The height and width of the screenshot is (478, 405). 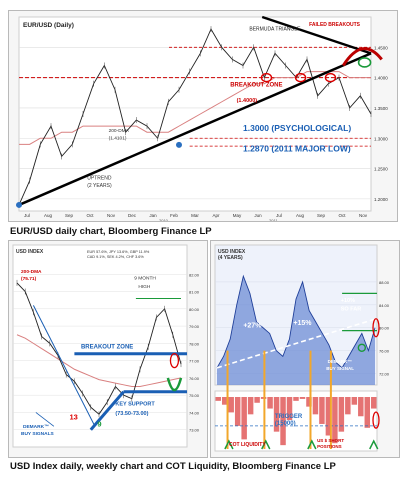 I want to click on y-tick-label: 1.3500, so click(x=381, y=108).